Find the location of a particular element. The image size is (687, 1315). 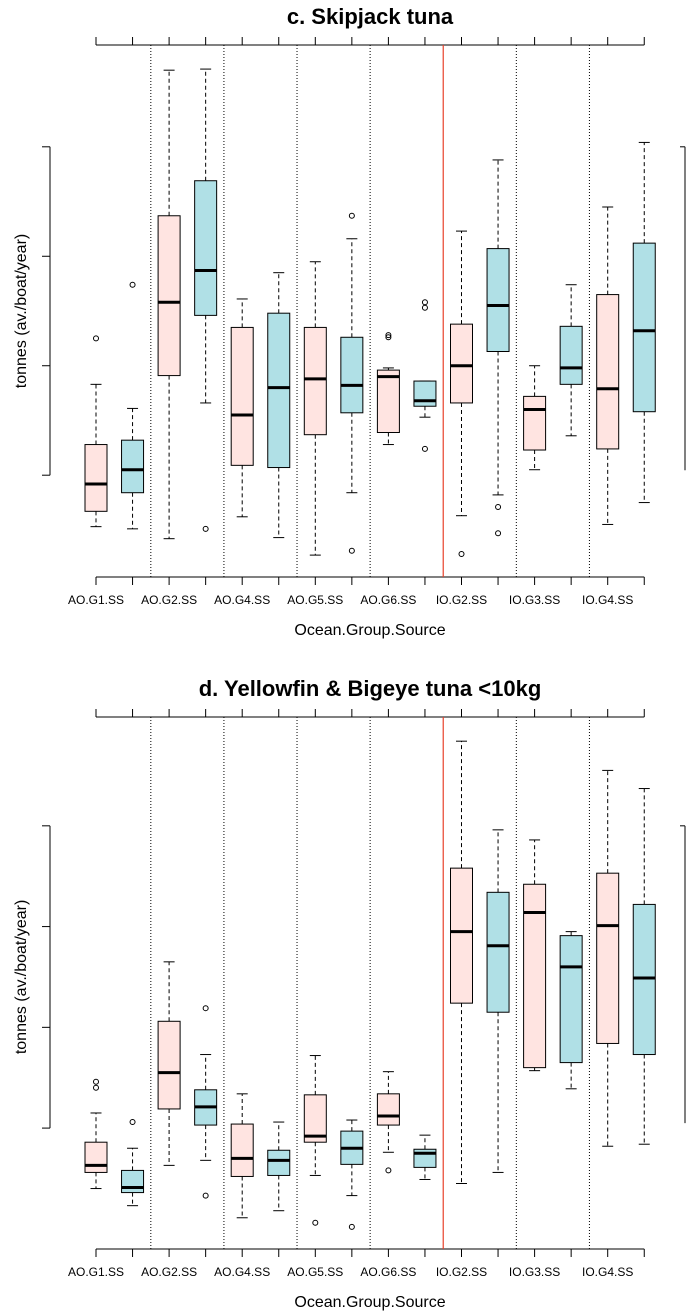

chart-title: c. Skipjack tuna is located at coordinates (370, 16).